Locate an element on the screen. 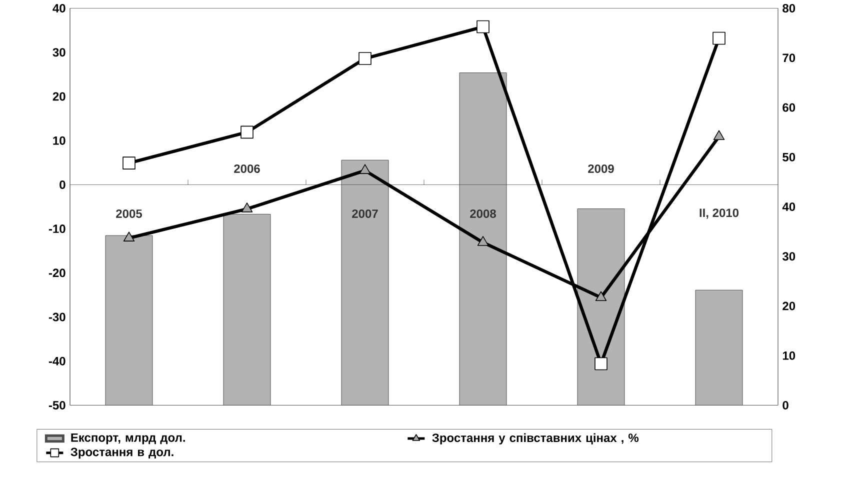  x-tick-label: 2006 is located at coordinates (247, 168).